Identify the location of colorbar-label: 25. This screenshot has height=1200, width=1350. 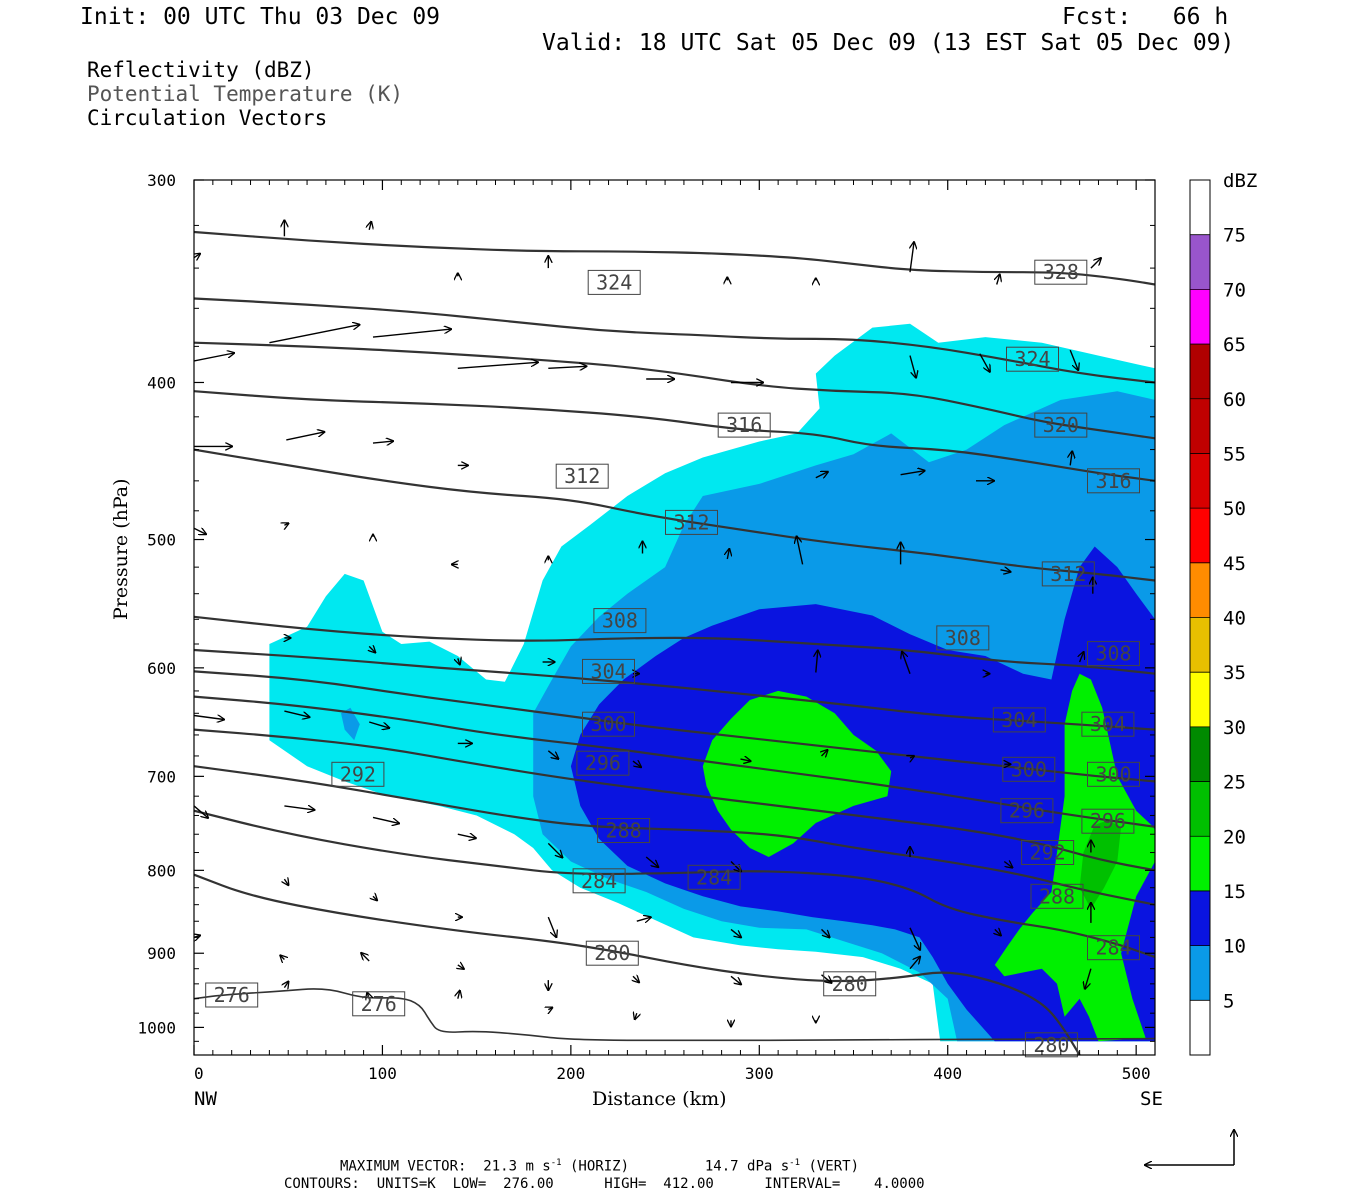
(1234, 783).